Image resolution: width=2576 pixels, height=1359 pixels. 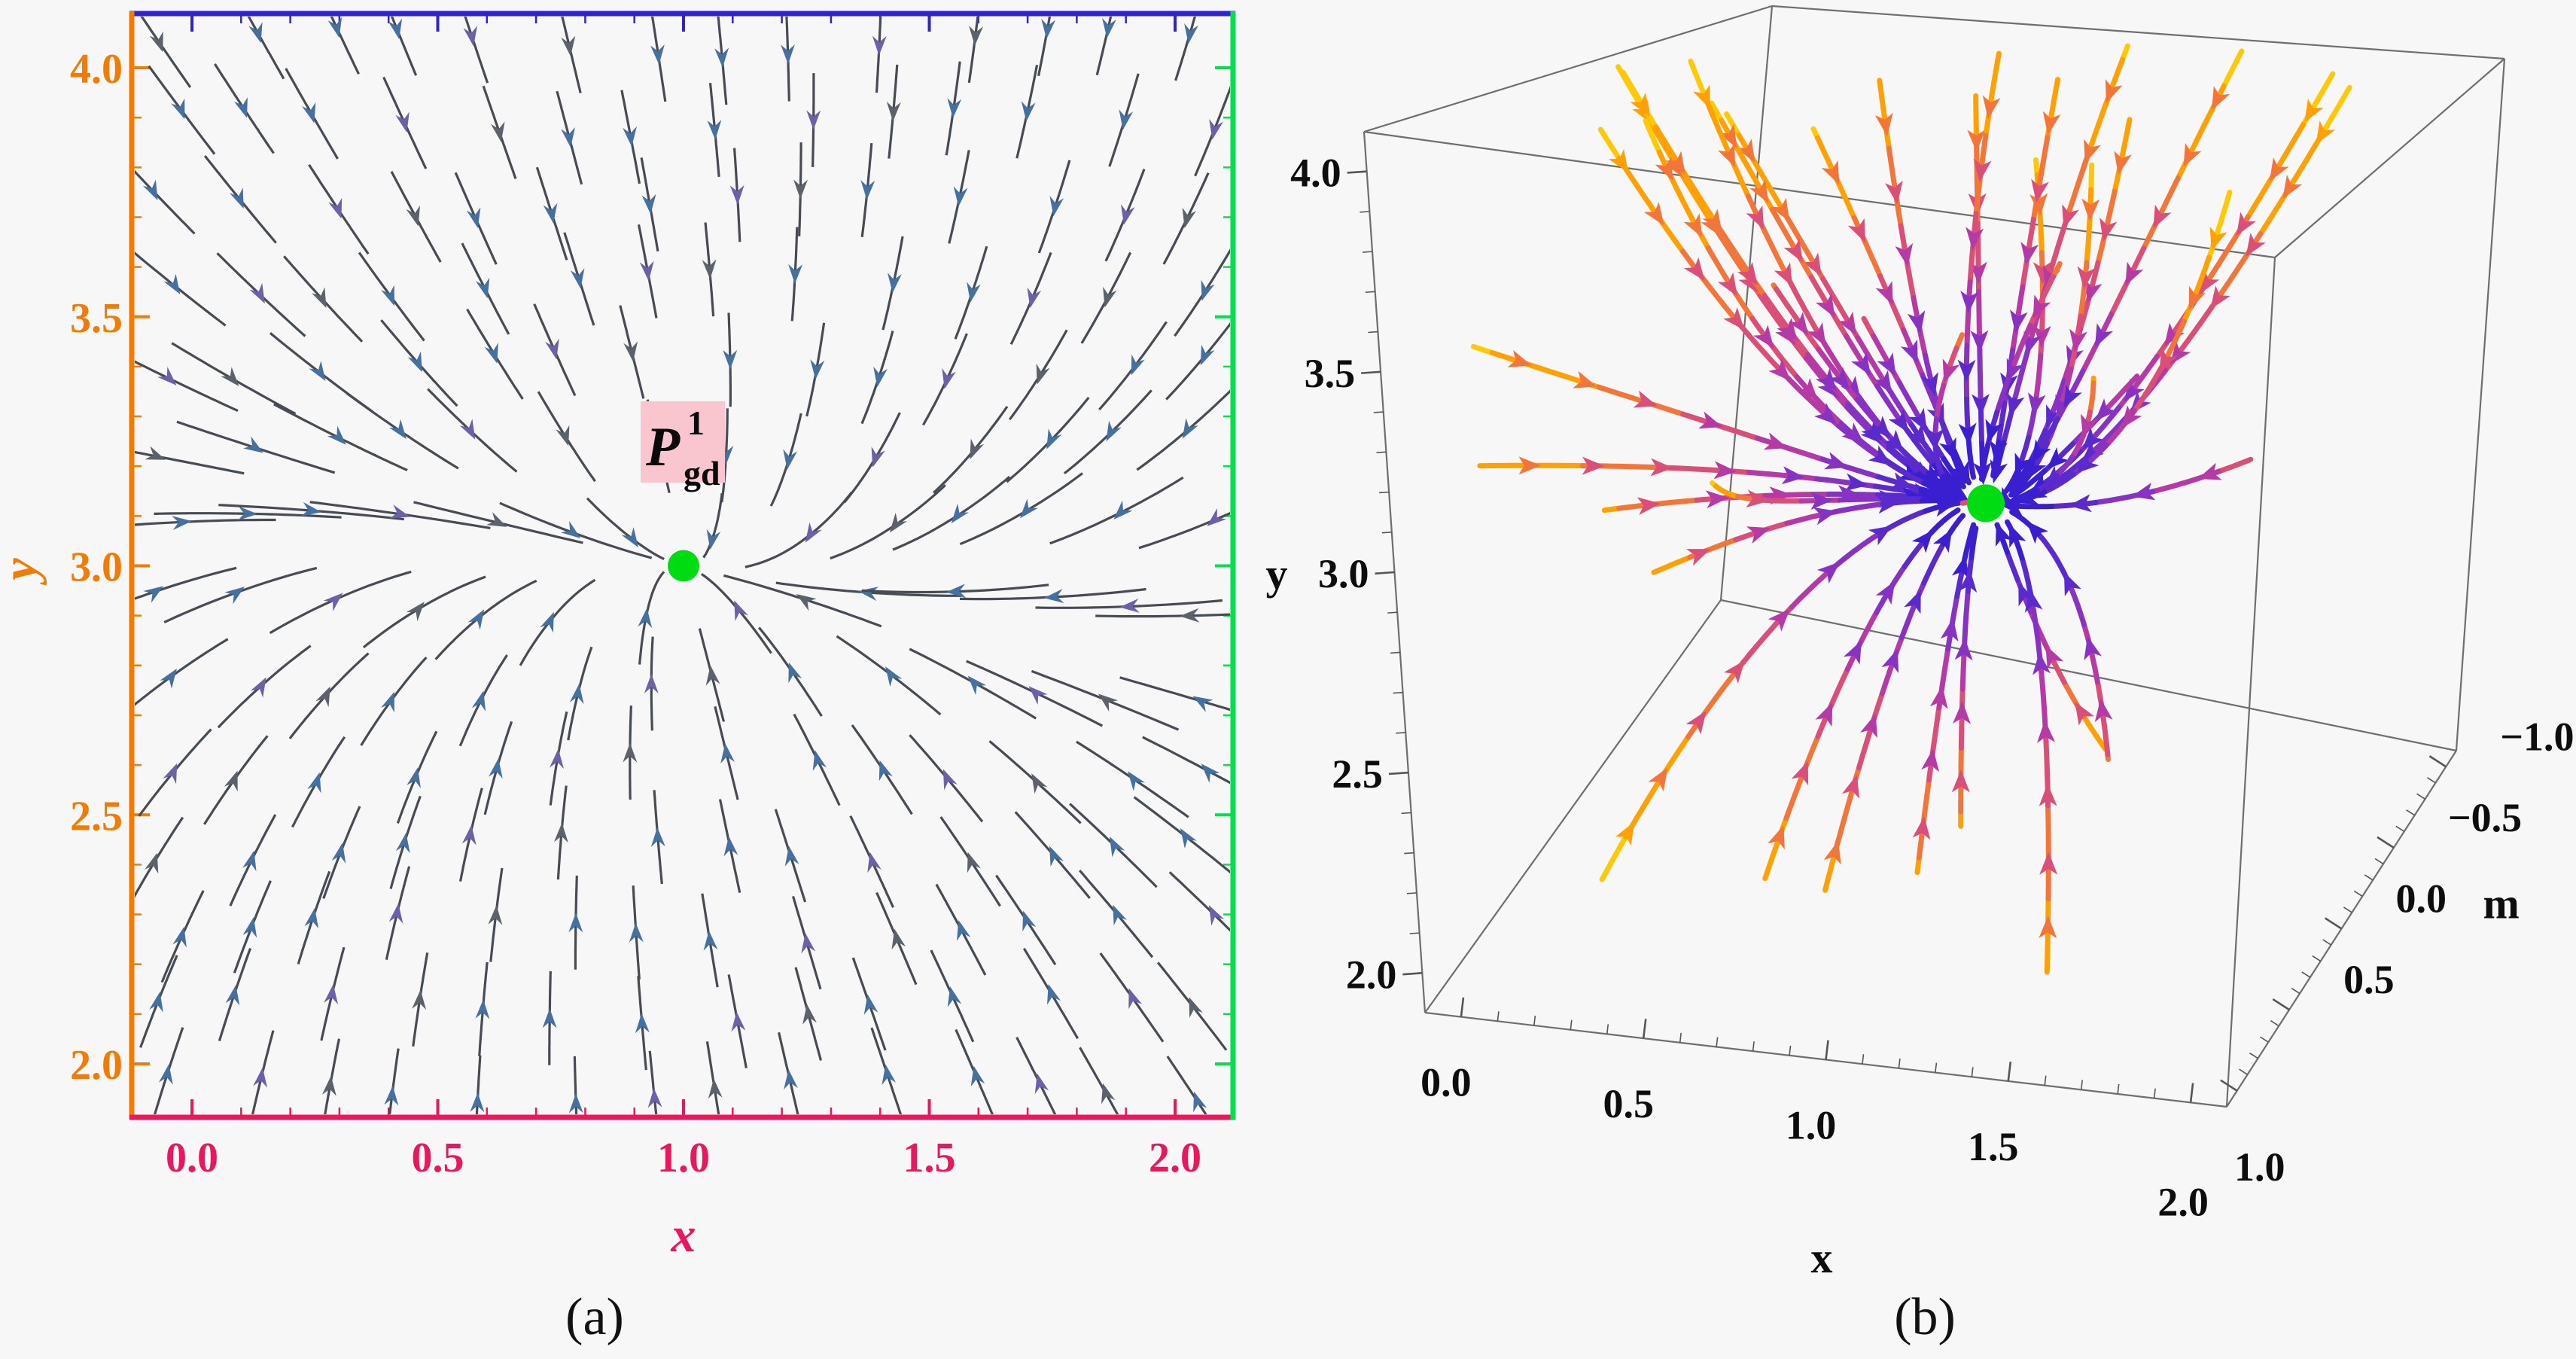 What do you see at coordinates (96, 69) in the screenshot?
I see `y-tick-label: 4.0` at bounding box center [96, 69].